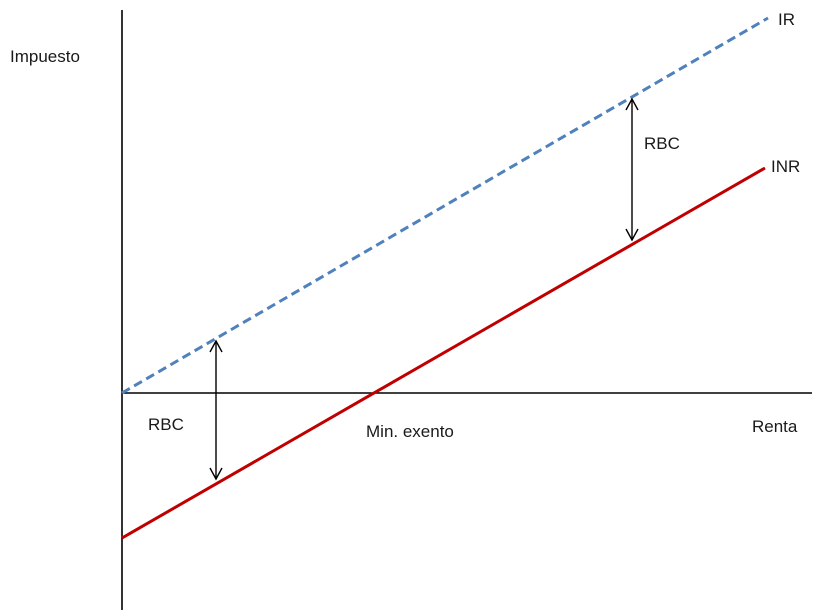 The image size is (820, 615). What do you see at coordinates (166, 424) in the screenshot?
I see `gap-left-label: RBC` at bounding box center [166, 424].